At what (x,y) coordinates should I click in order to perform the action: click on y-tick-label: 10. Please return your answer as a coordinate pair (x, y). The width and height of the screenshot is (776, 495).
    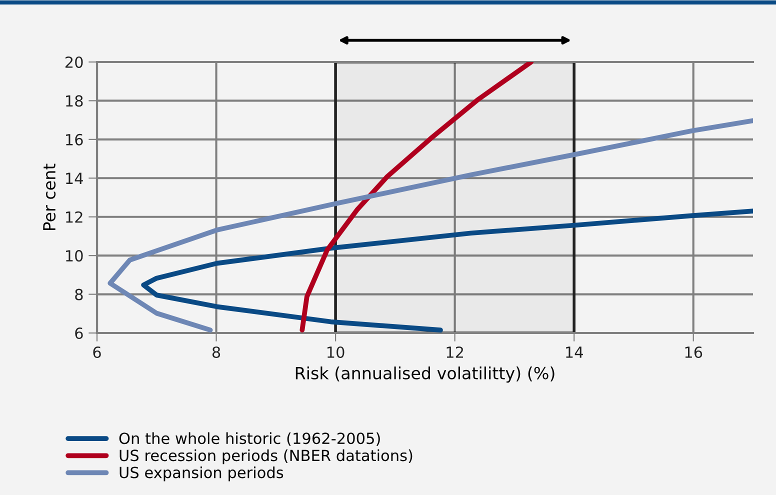
    Looking at the image, I should click on (74, 256).